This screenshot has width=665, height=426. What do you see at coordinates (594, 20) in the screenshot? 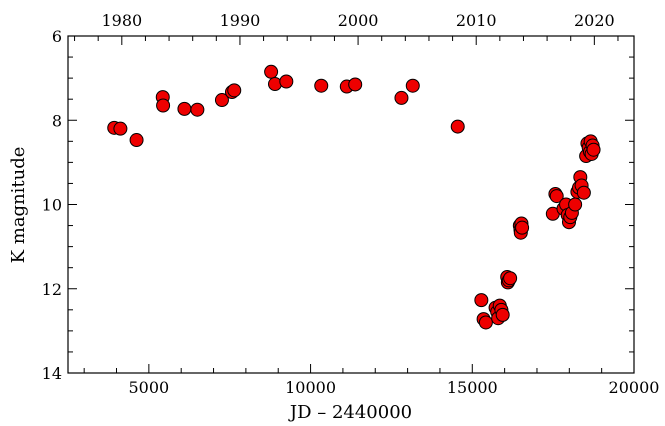
I see `top-tick-label: 2020` at bounding box center [594, 20].